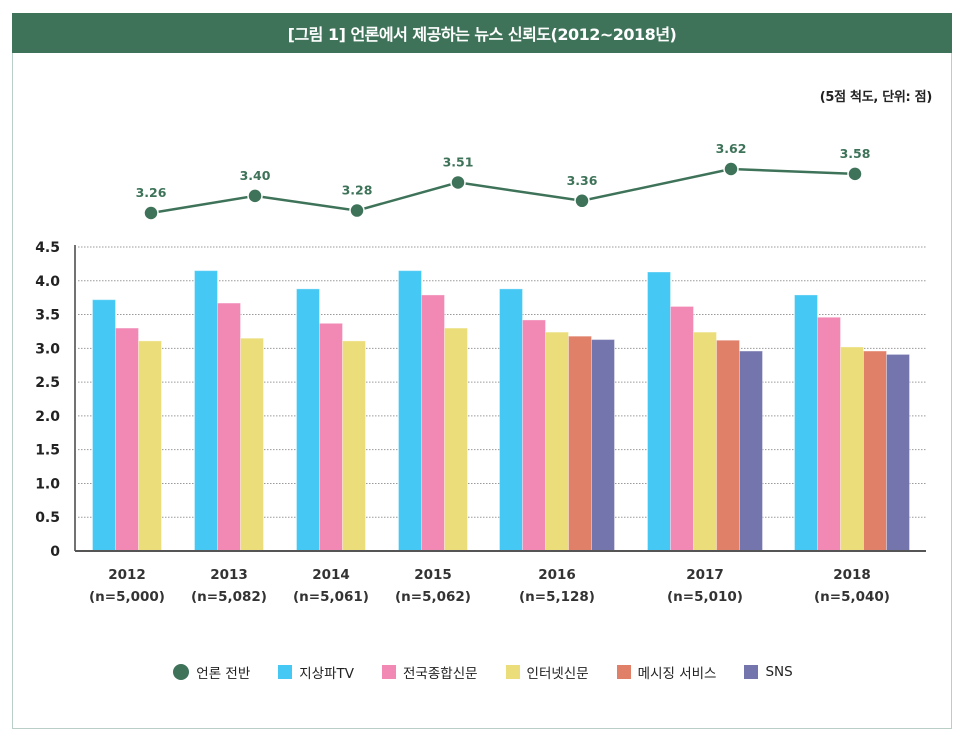 Image resolution: width=966 pixels, height=744 pixels. I want to click on legend-item: 언론 전반, so click(211, 672).